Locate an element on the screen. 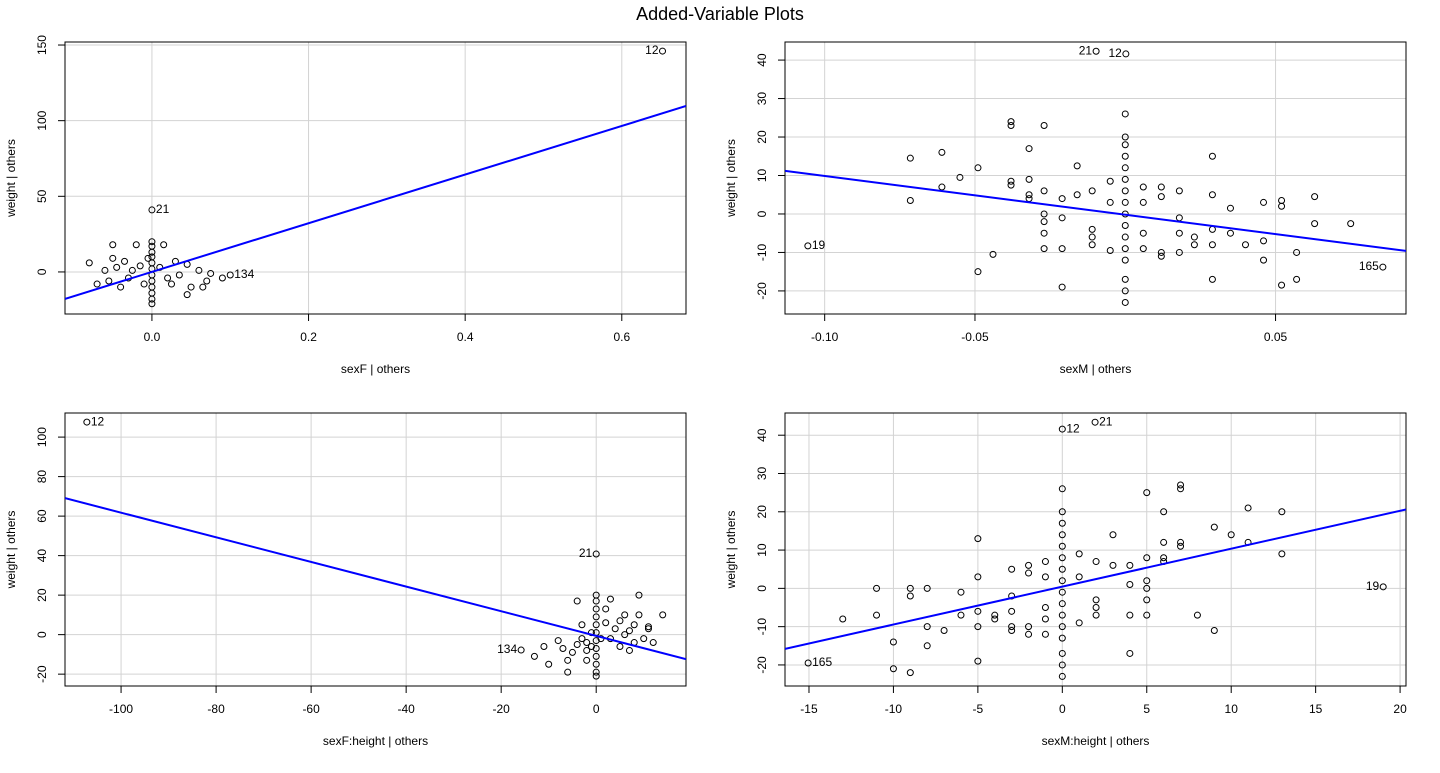 This screenshot has width=1440, height=773. point-label: 19 is located at coordinates (819, 245).